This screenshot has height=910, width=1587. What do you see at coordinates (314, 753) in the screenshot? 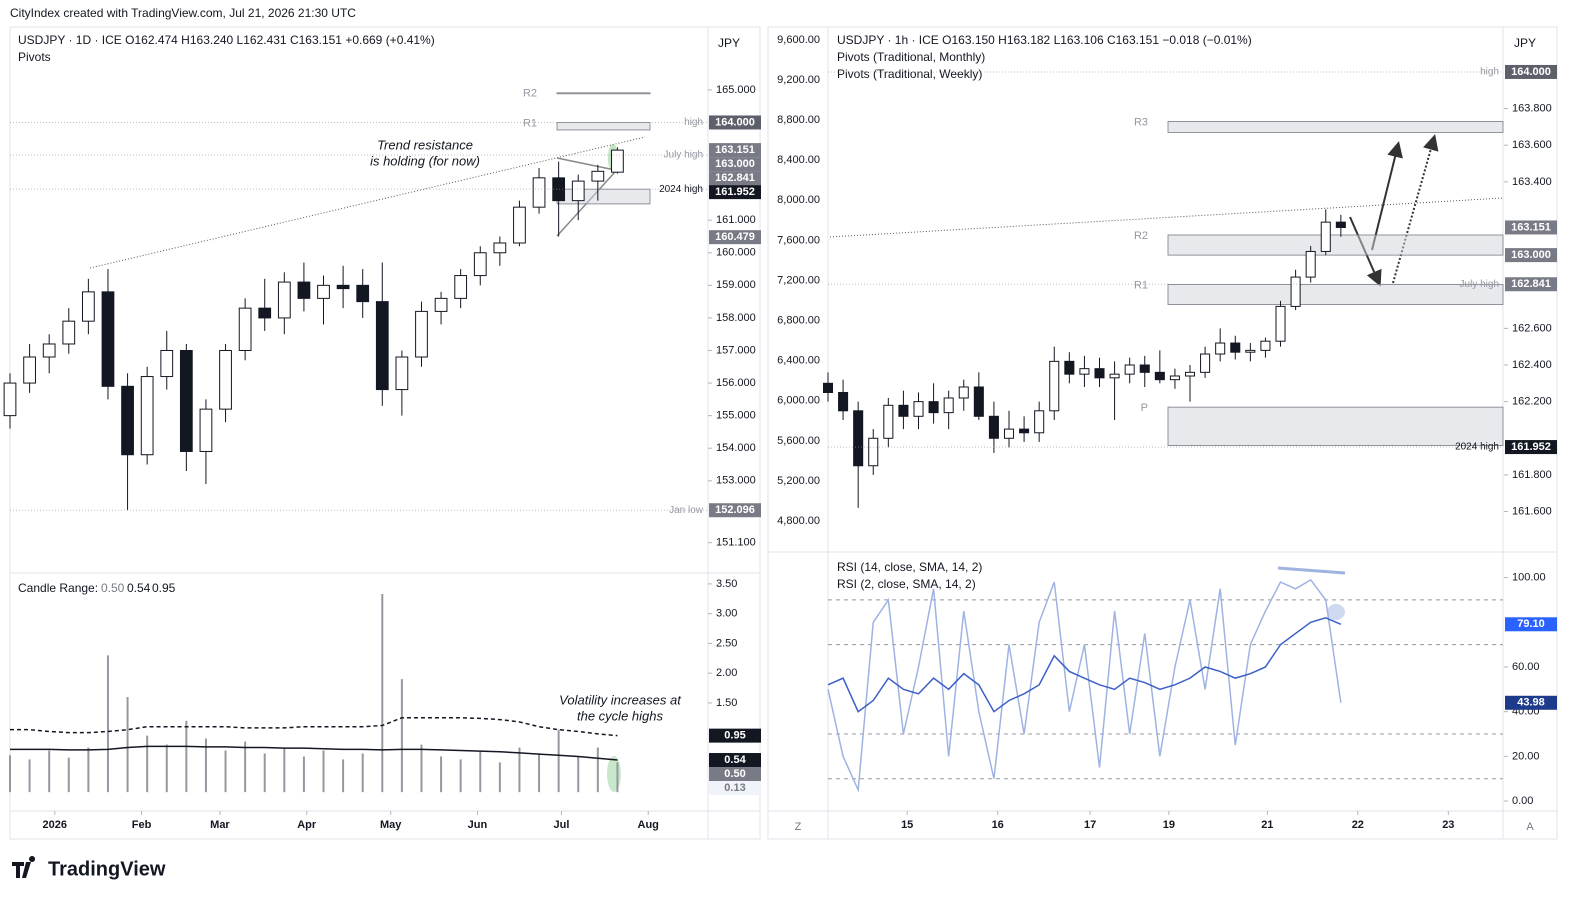
I see `series-line` at bounding box center [314, 753].